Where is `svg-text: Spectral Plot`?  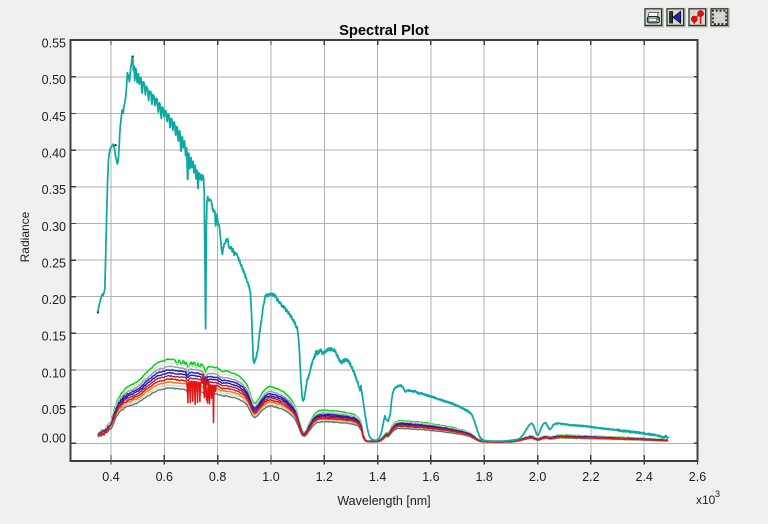
svg-text: Spectral Plot is located at coordinates (384, 31).